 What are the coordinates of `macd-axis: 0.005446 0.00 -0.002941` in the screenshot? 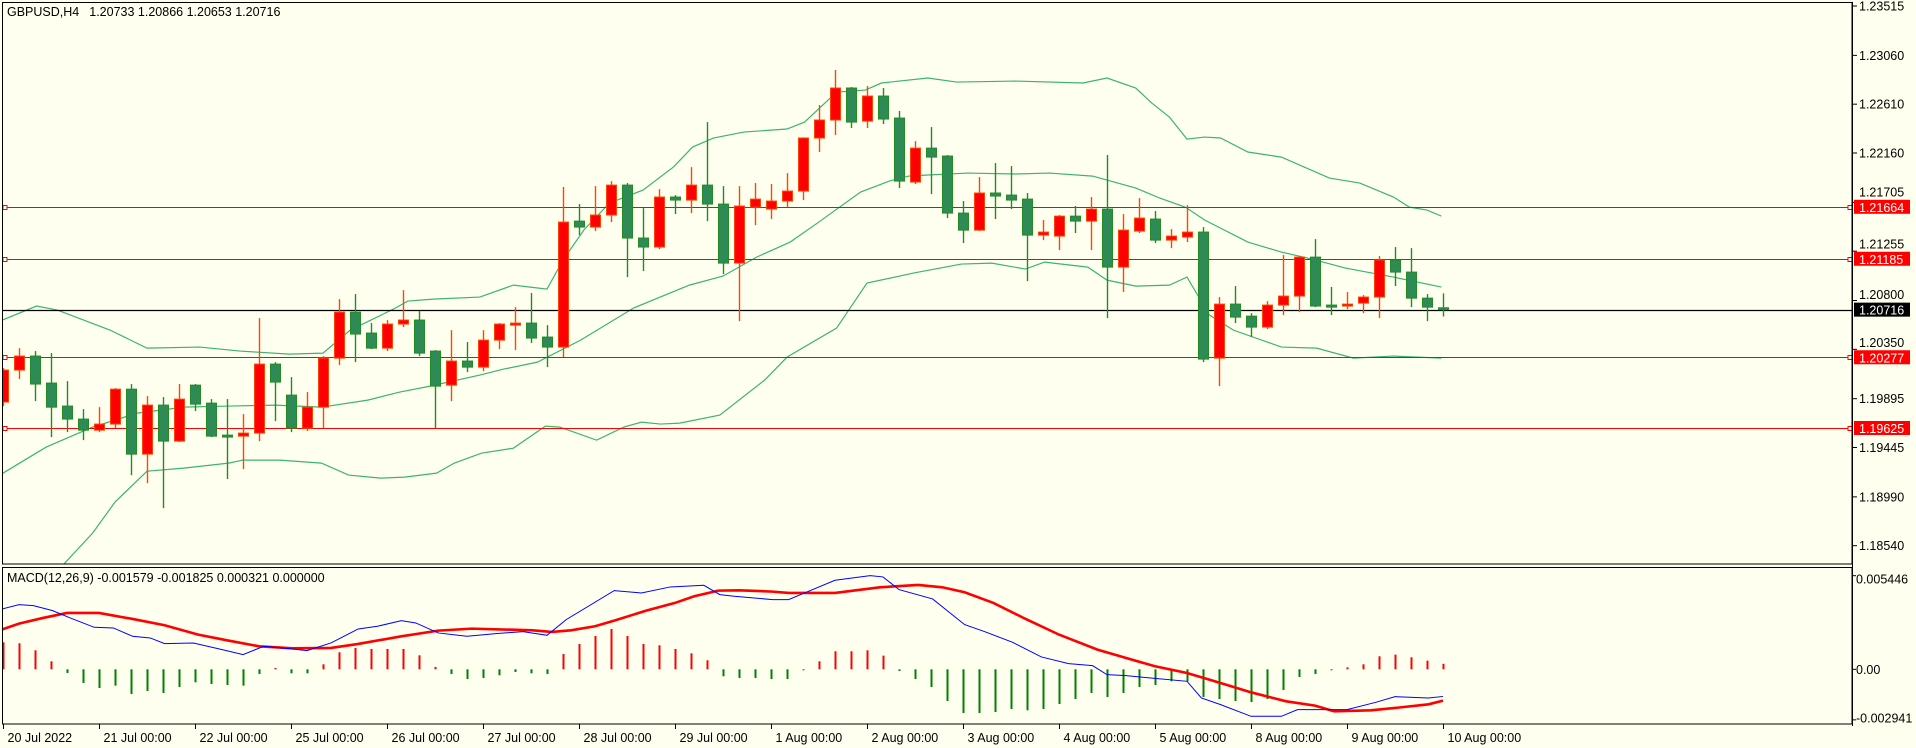 It's located at (1882, 649).